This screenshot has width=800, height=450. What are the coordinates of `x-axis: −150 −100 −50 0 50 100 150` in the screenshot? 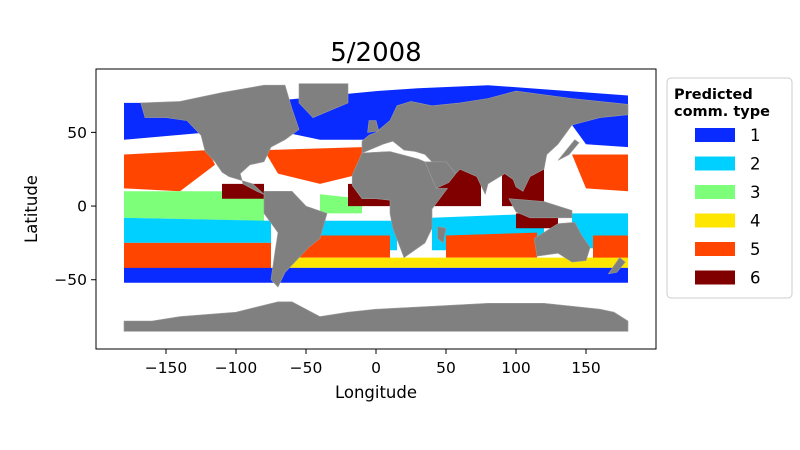 It's located at (373, 363).